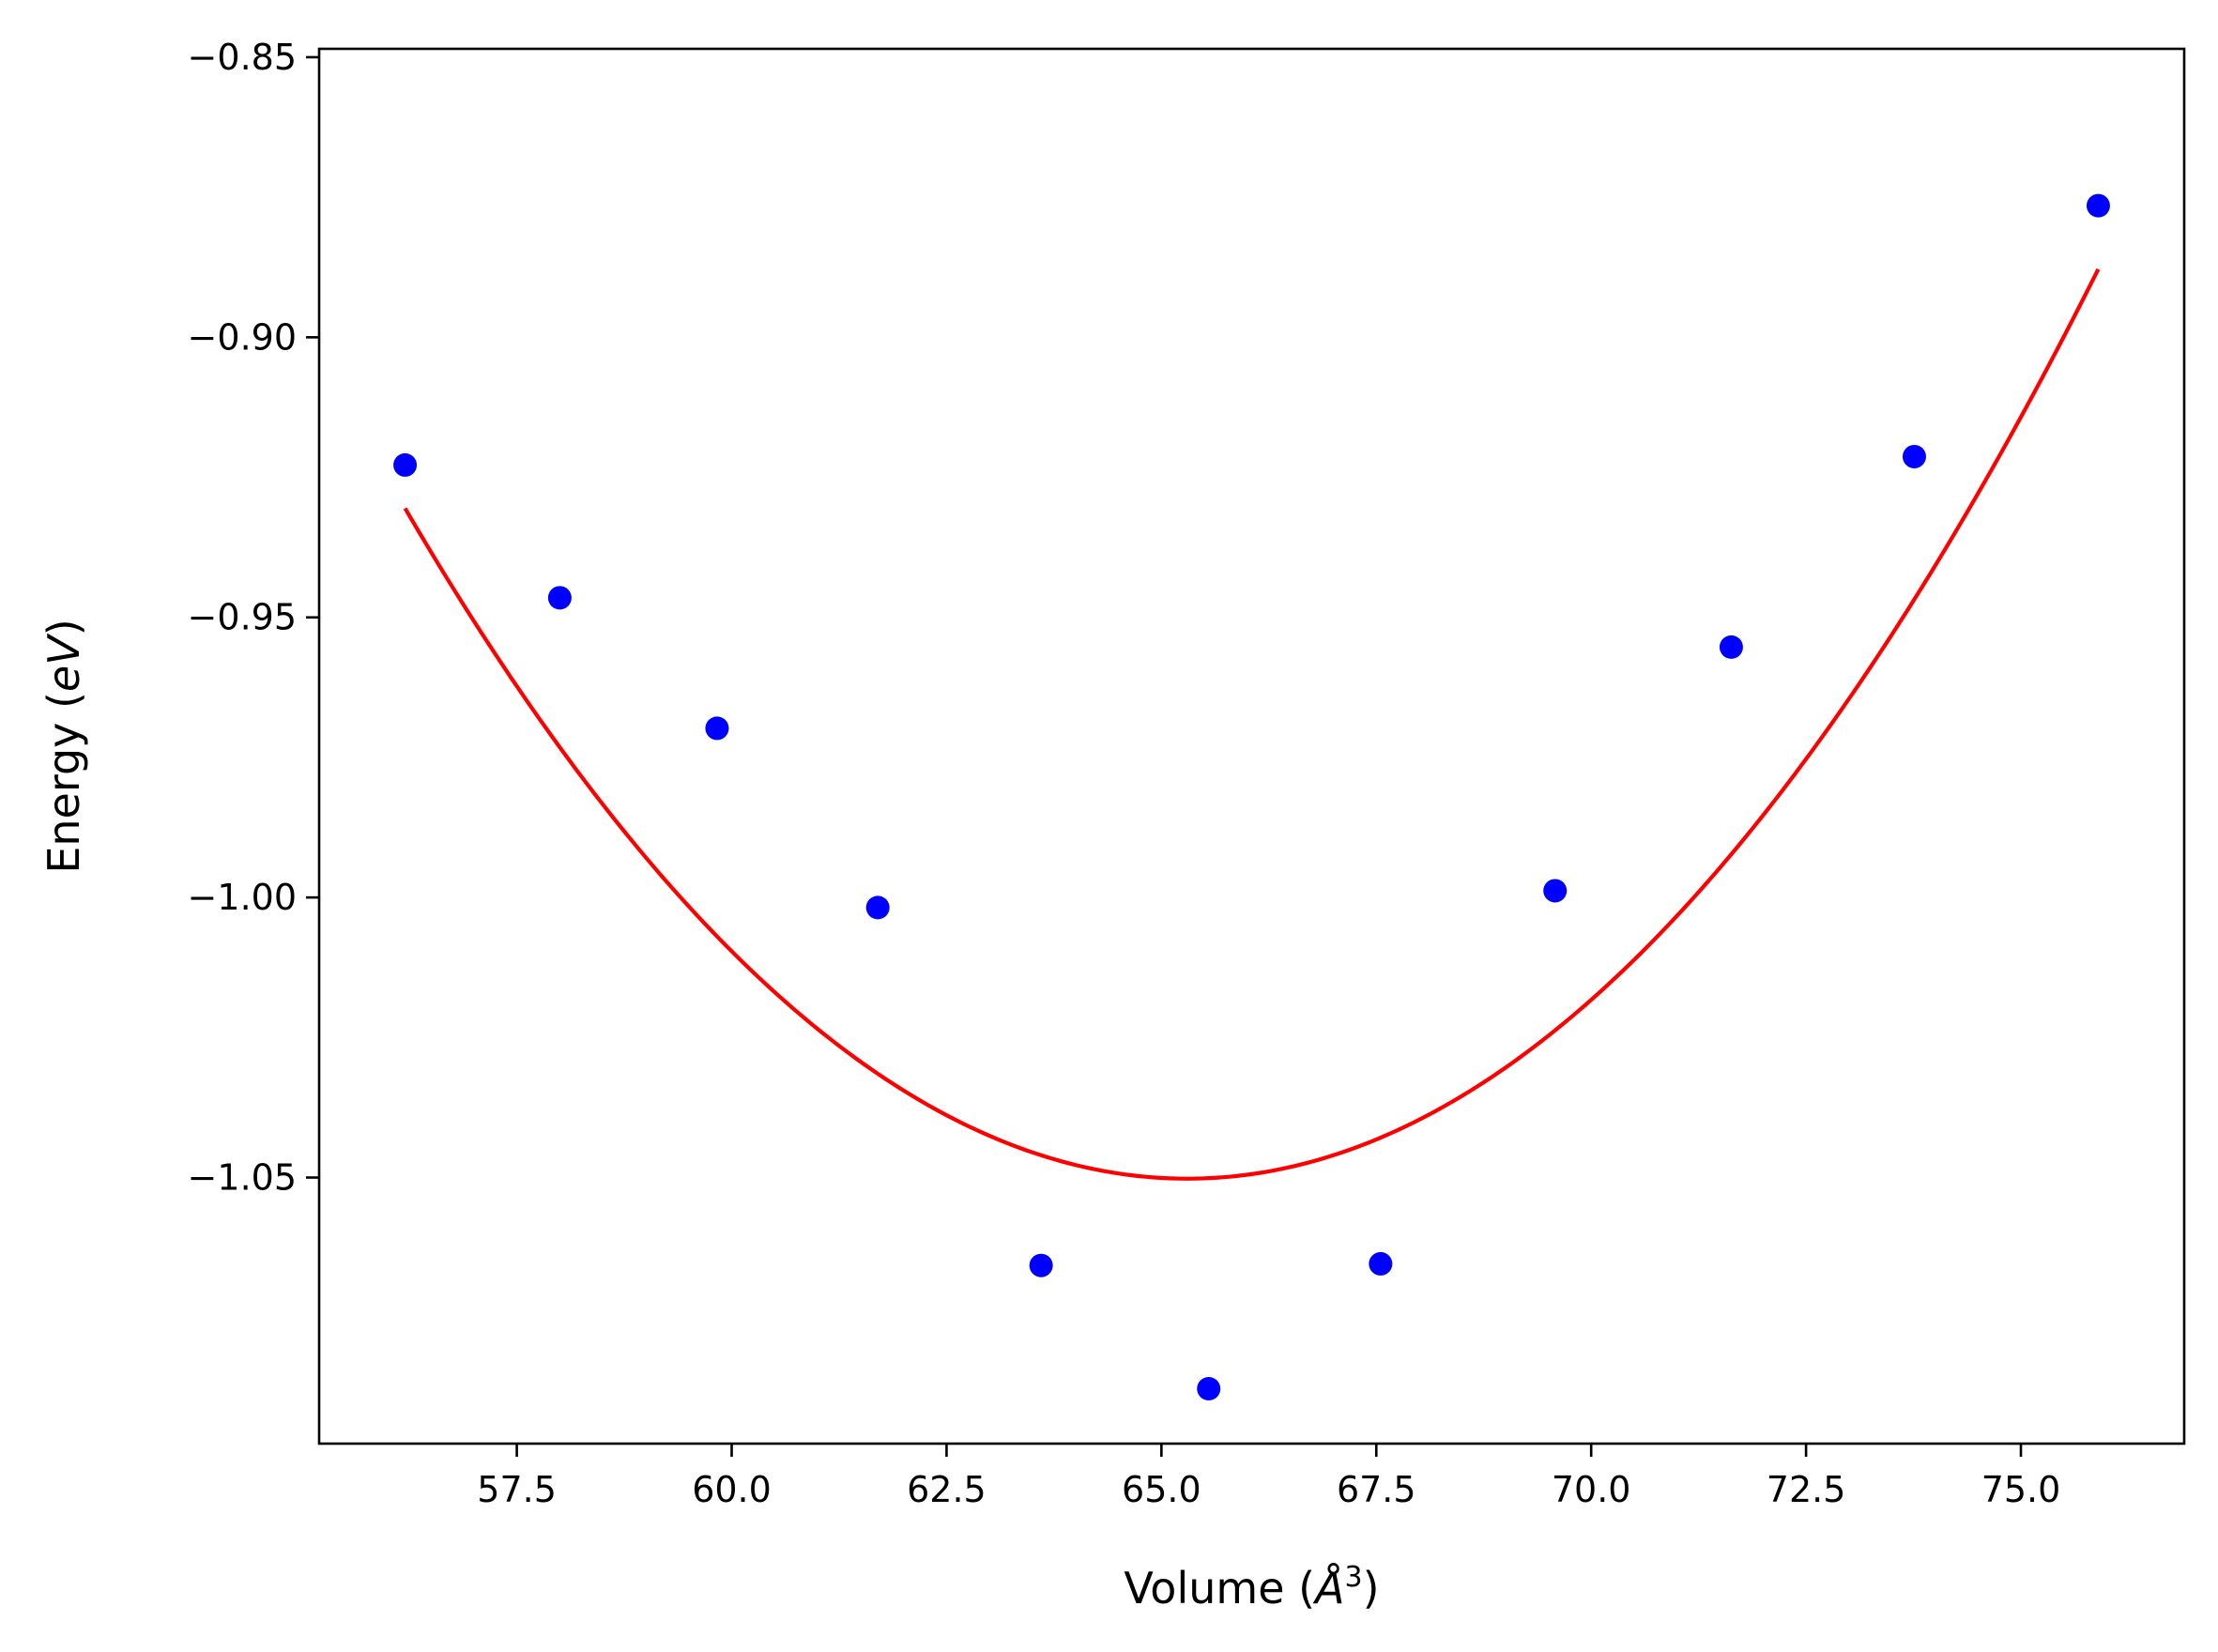  I want to click on x-tick-label: 65.0, so click(1161, 1489).